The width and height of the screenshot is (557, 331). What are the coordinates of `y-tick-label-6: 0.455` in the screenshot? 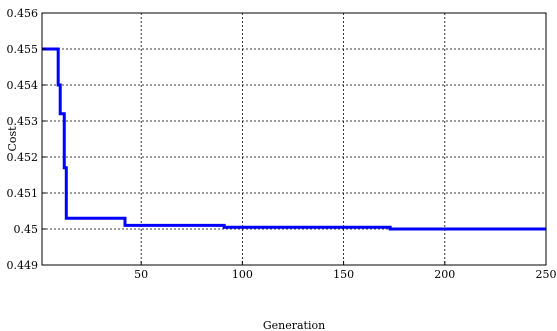 It's located at (23, 49).